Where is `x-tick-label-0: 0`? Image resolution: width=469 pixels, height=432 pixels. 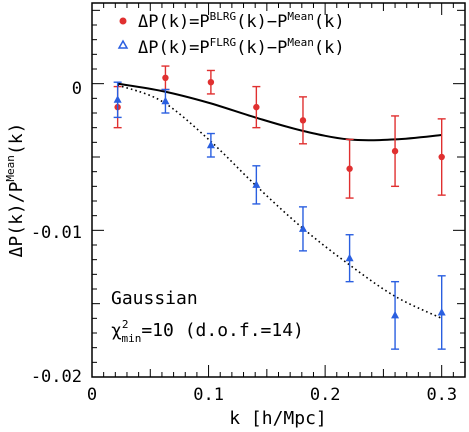
x-tick-label-0: 0 is located at coordinates (92, 395).